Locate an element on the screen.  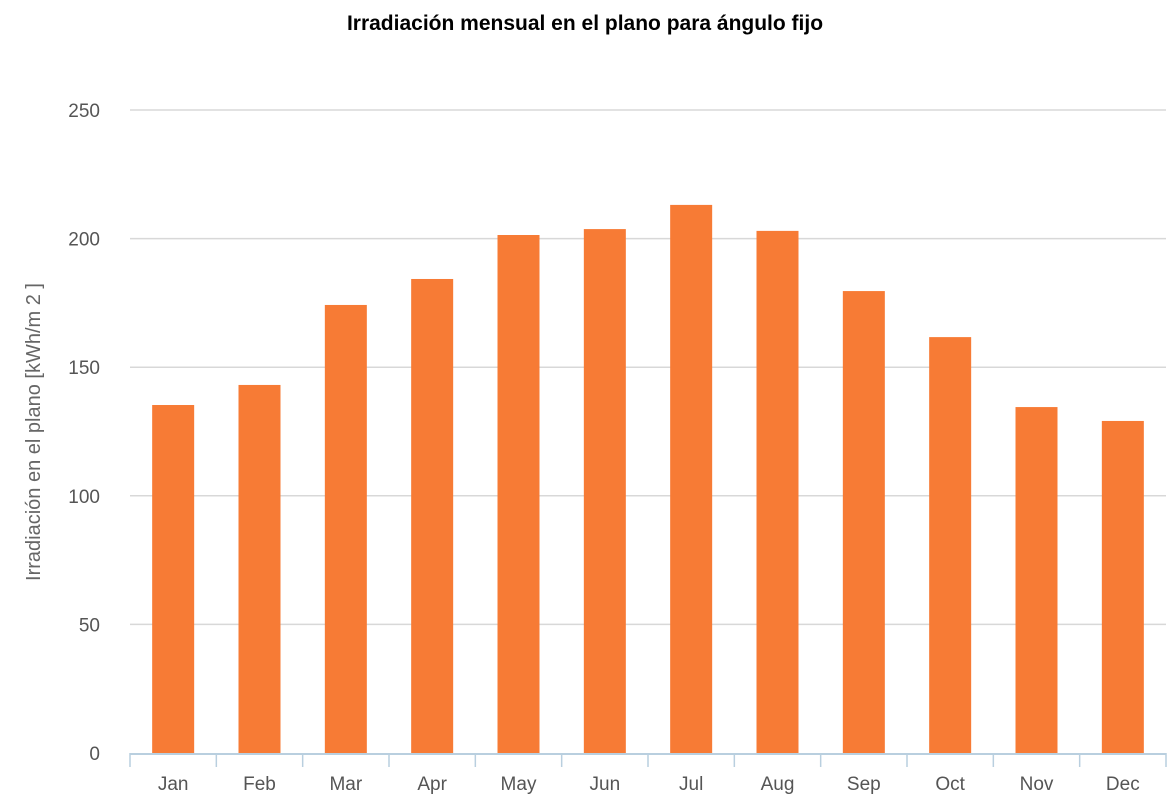
x-tick-label: Dec is located at coordinates (1123, 784).